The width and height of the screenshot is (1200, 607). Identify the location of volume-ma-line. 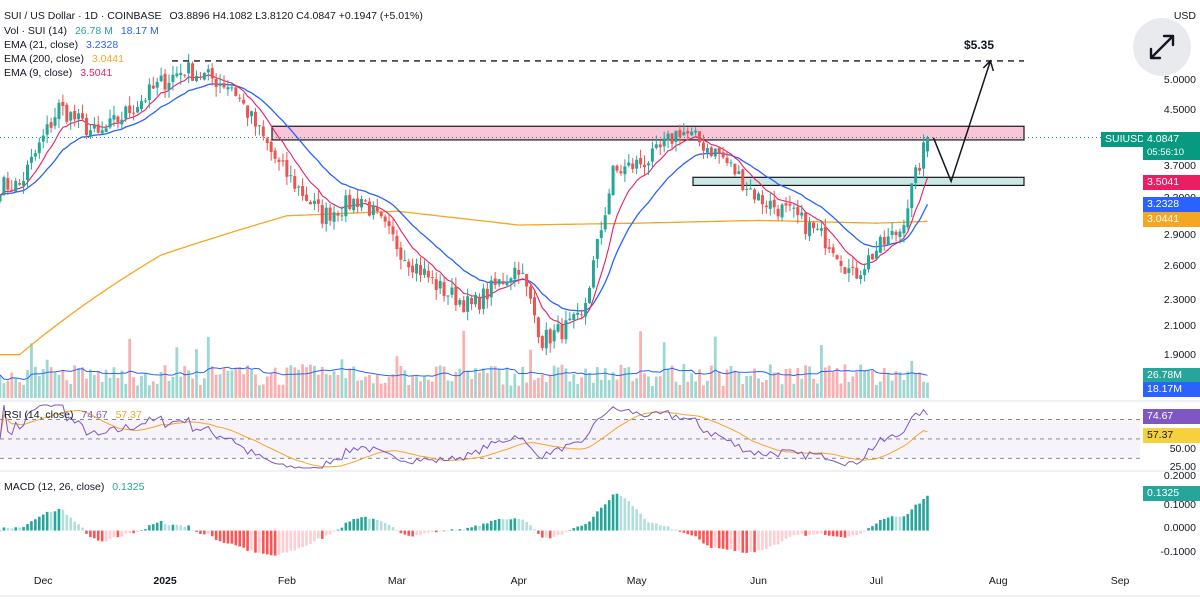
(464, 373).